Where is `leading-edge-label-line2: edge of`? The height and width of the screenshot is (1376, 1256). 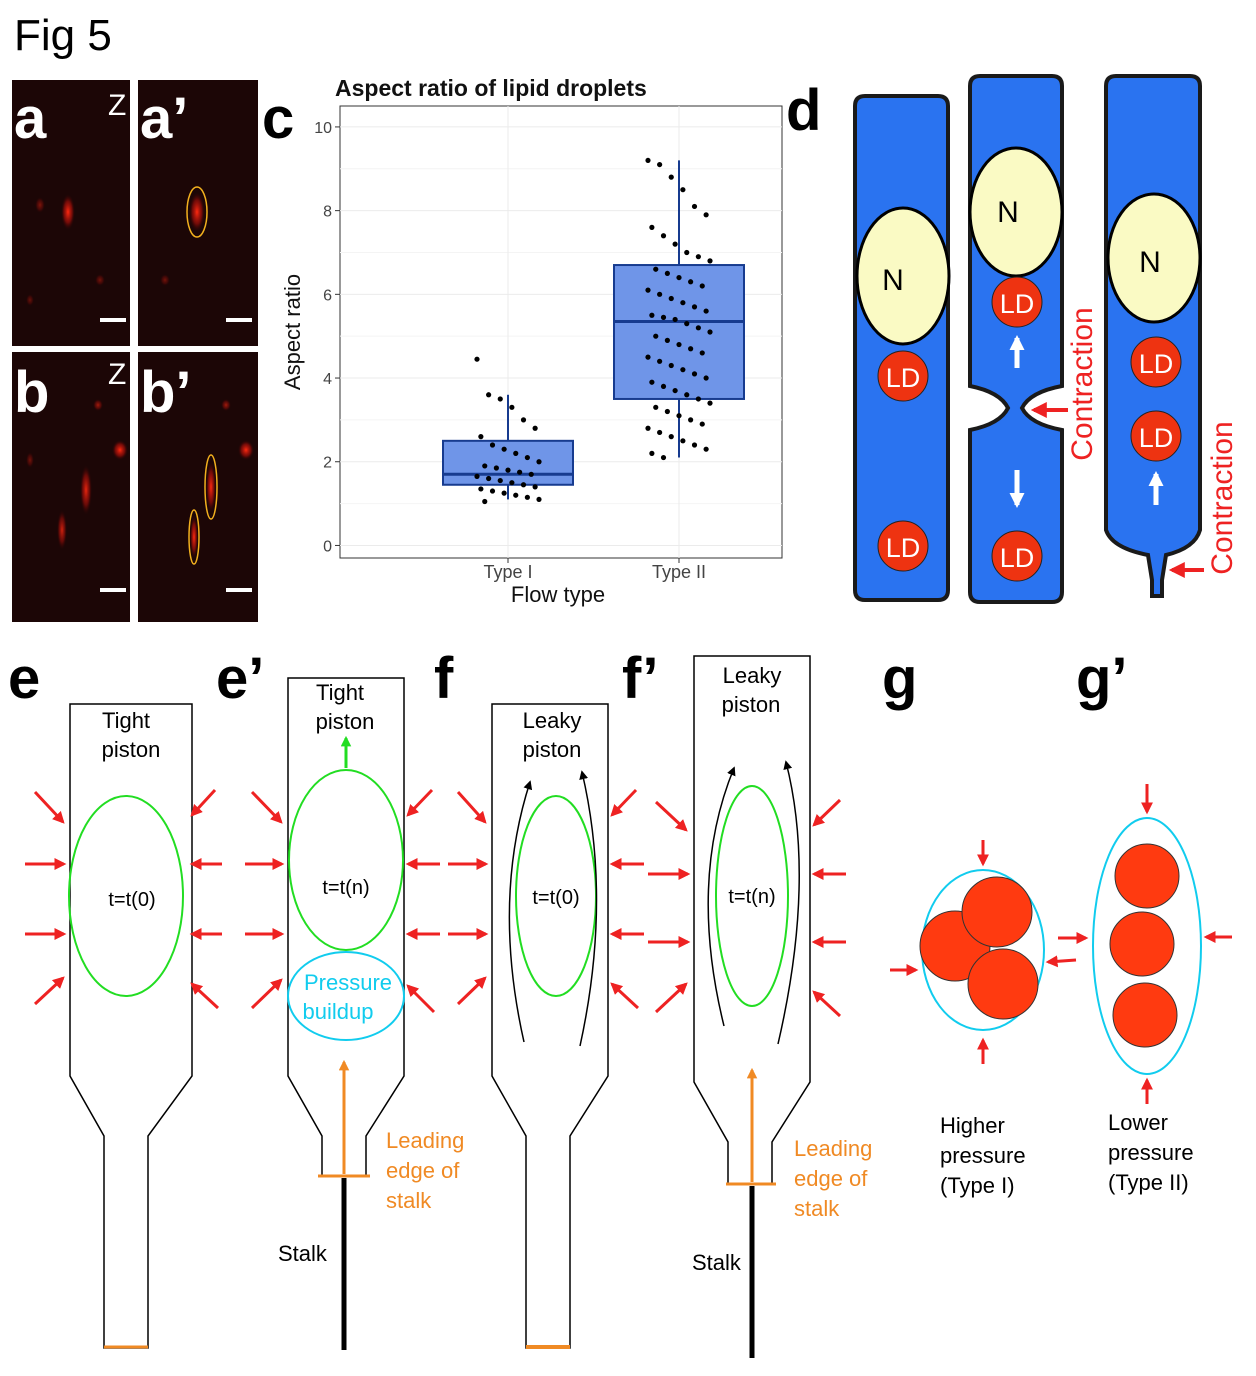
leading-edge-label-line2: edge of is located at coordinates (831, 1178).